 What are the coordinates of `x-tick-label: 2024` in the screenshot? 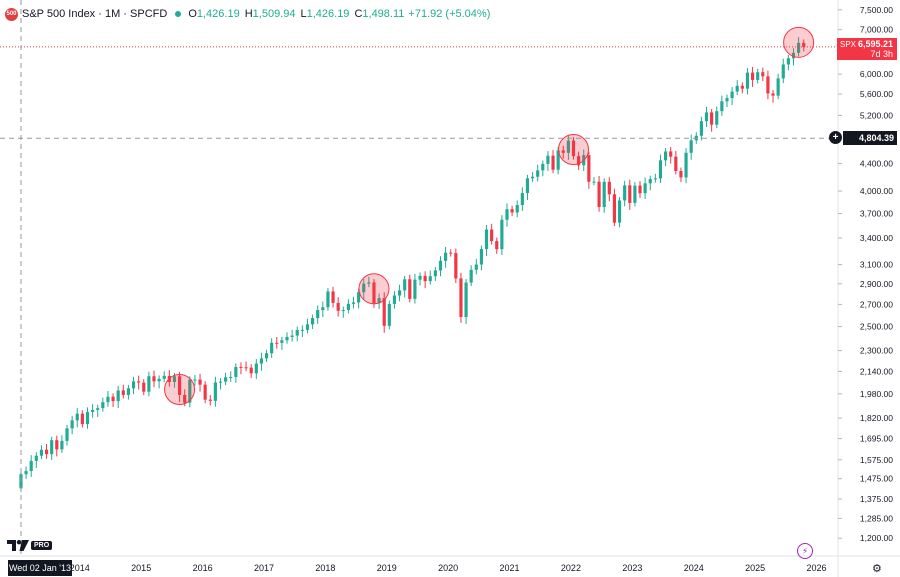 It's located at (694, 568).